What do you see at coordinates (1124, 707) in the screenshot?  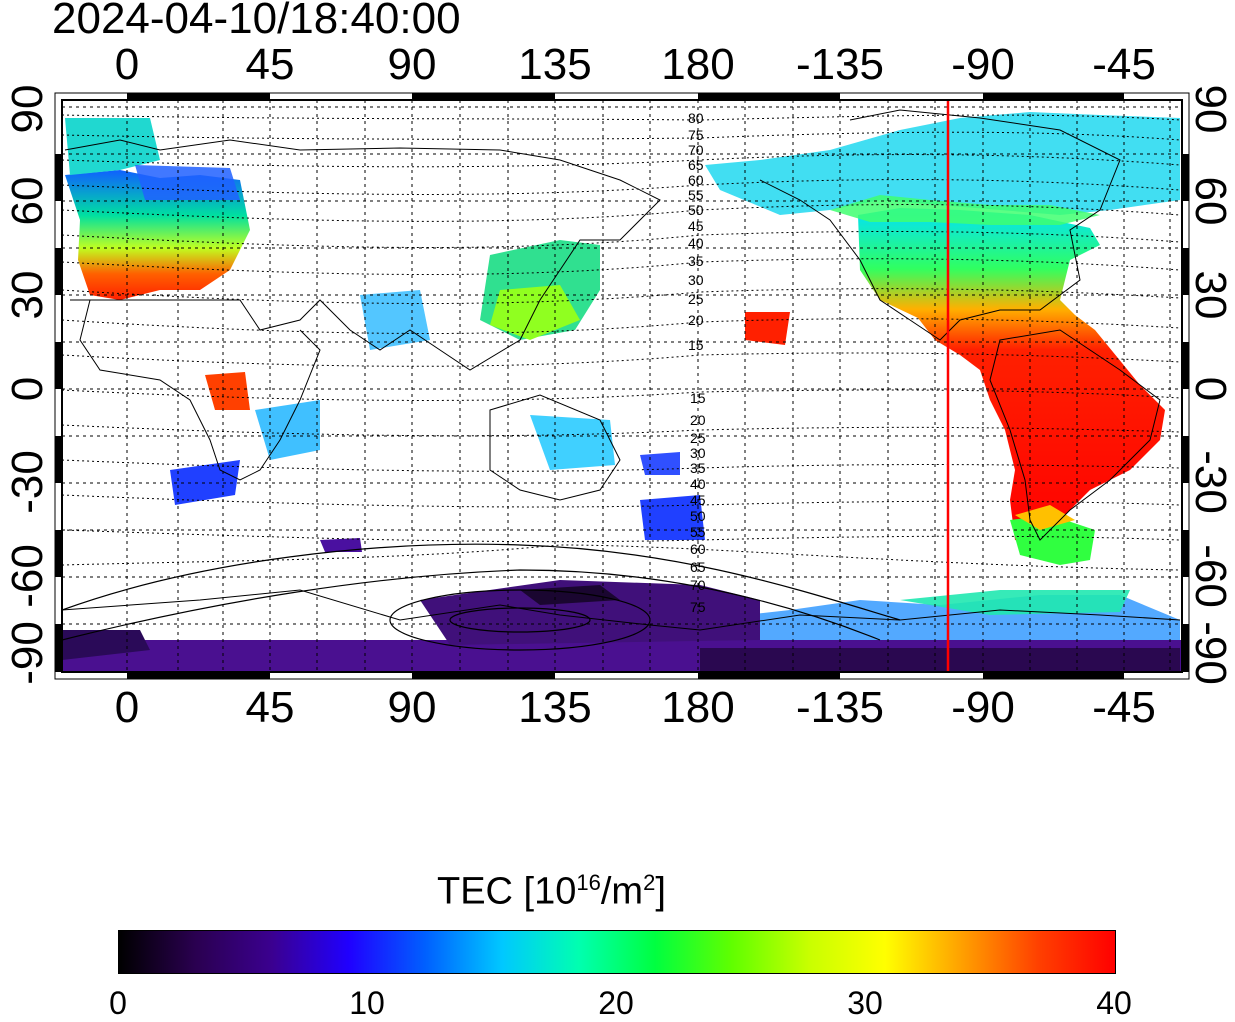 I see `bottom-lon-tick: -45` at bounding box center [1124, 707].